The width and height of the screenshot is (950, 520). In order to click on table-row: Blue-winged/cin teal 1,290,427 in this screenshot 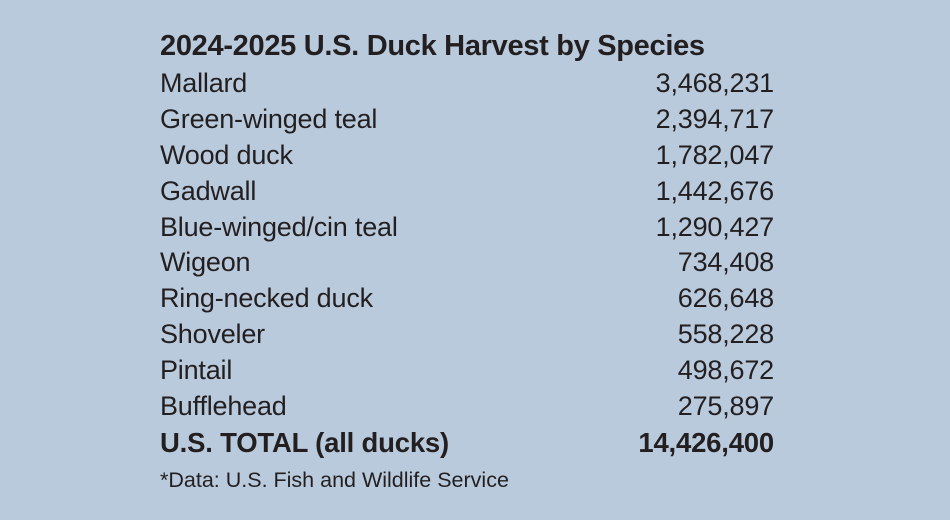, I will do `click(467, 228)`.